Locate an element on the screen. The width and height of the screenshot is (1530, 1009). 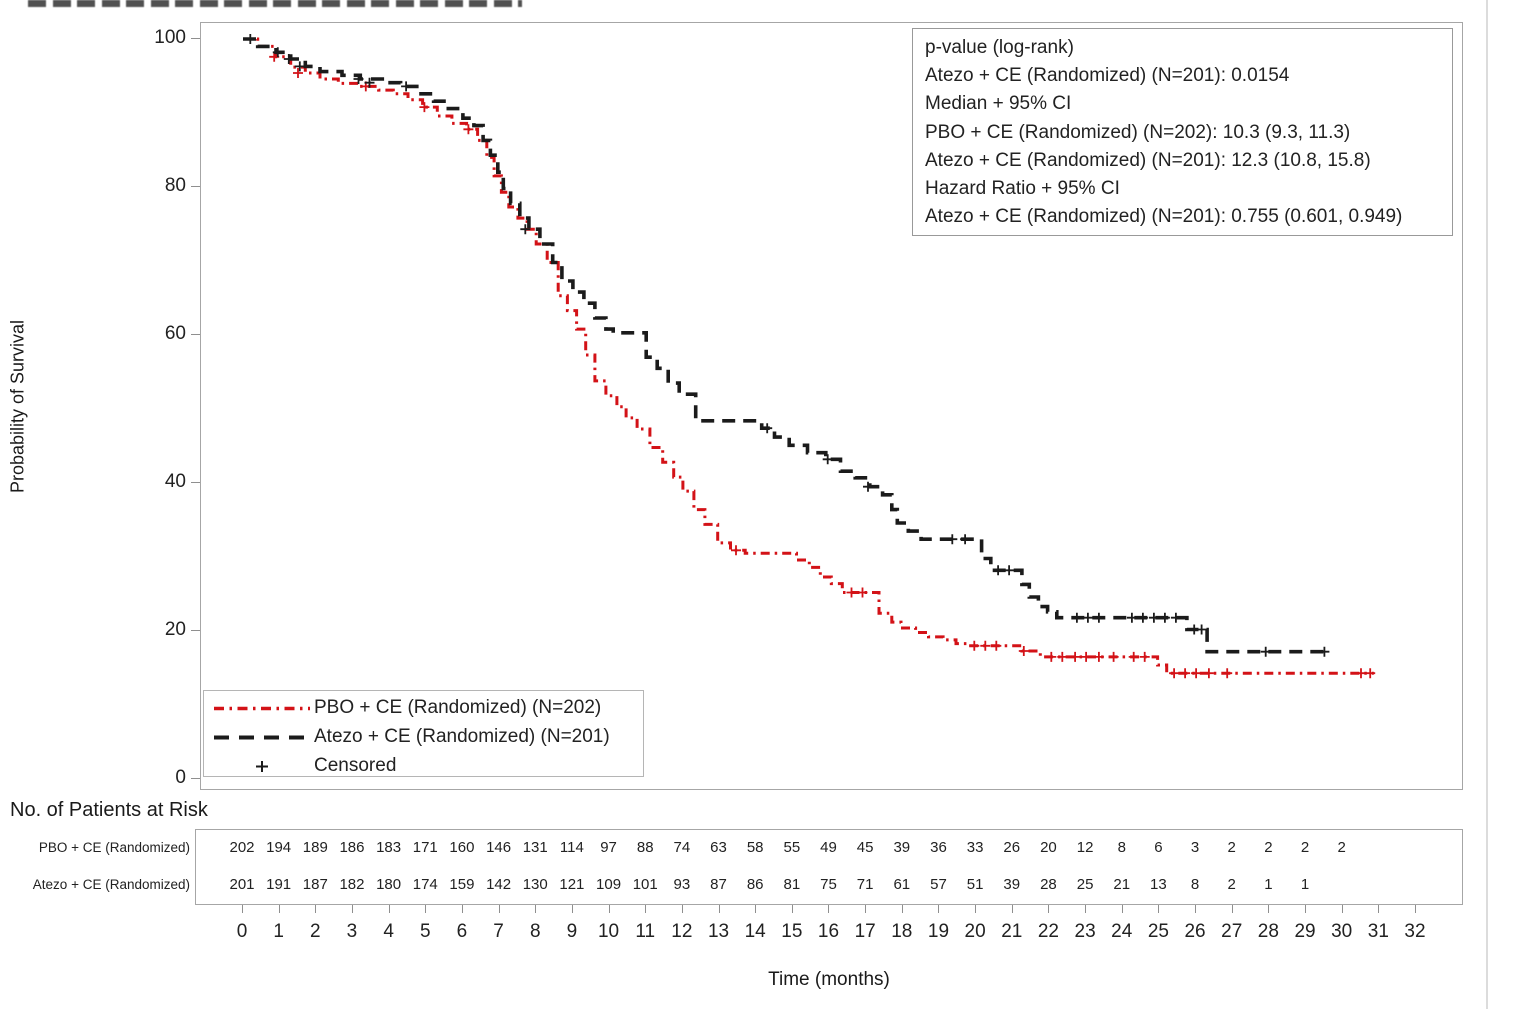
x-axis-tick-label: 23 is located at coordinates (1085, 931).